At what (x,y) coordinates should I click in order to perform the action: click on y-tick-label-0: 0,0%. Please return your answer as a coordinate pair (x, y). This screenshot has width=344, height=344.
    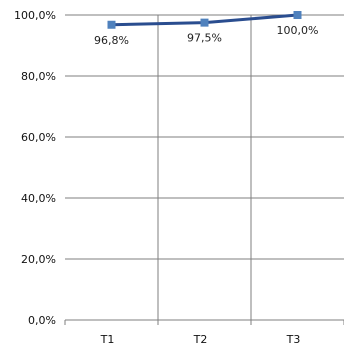
    Looking at the image, I should click on (42, 320).